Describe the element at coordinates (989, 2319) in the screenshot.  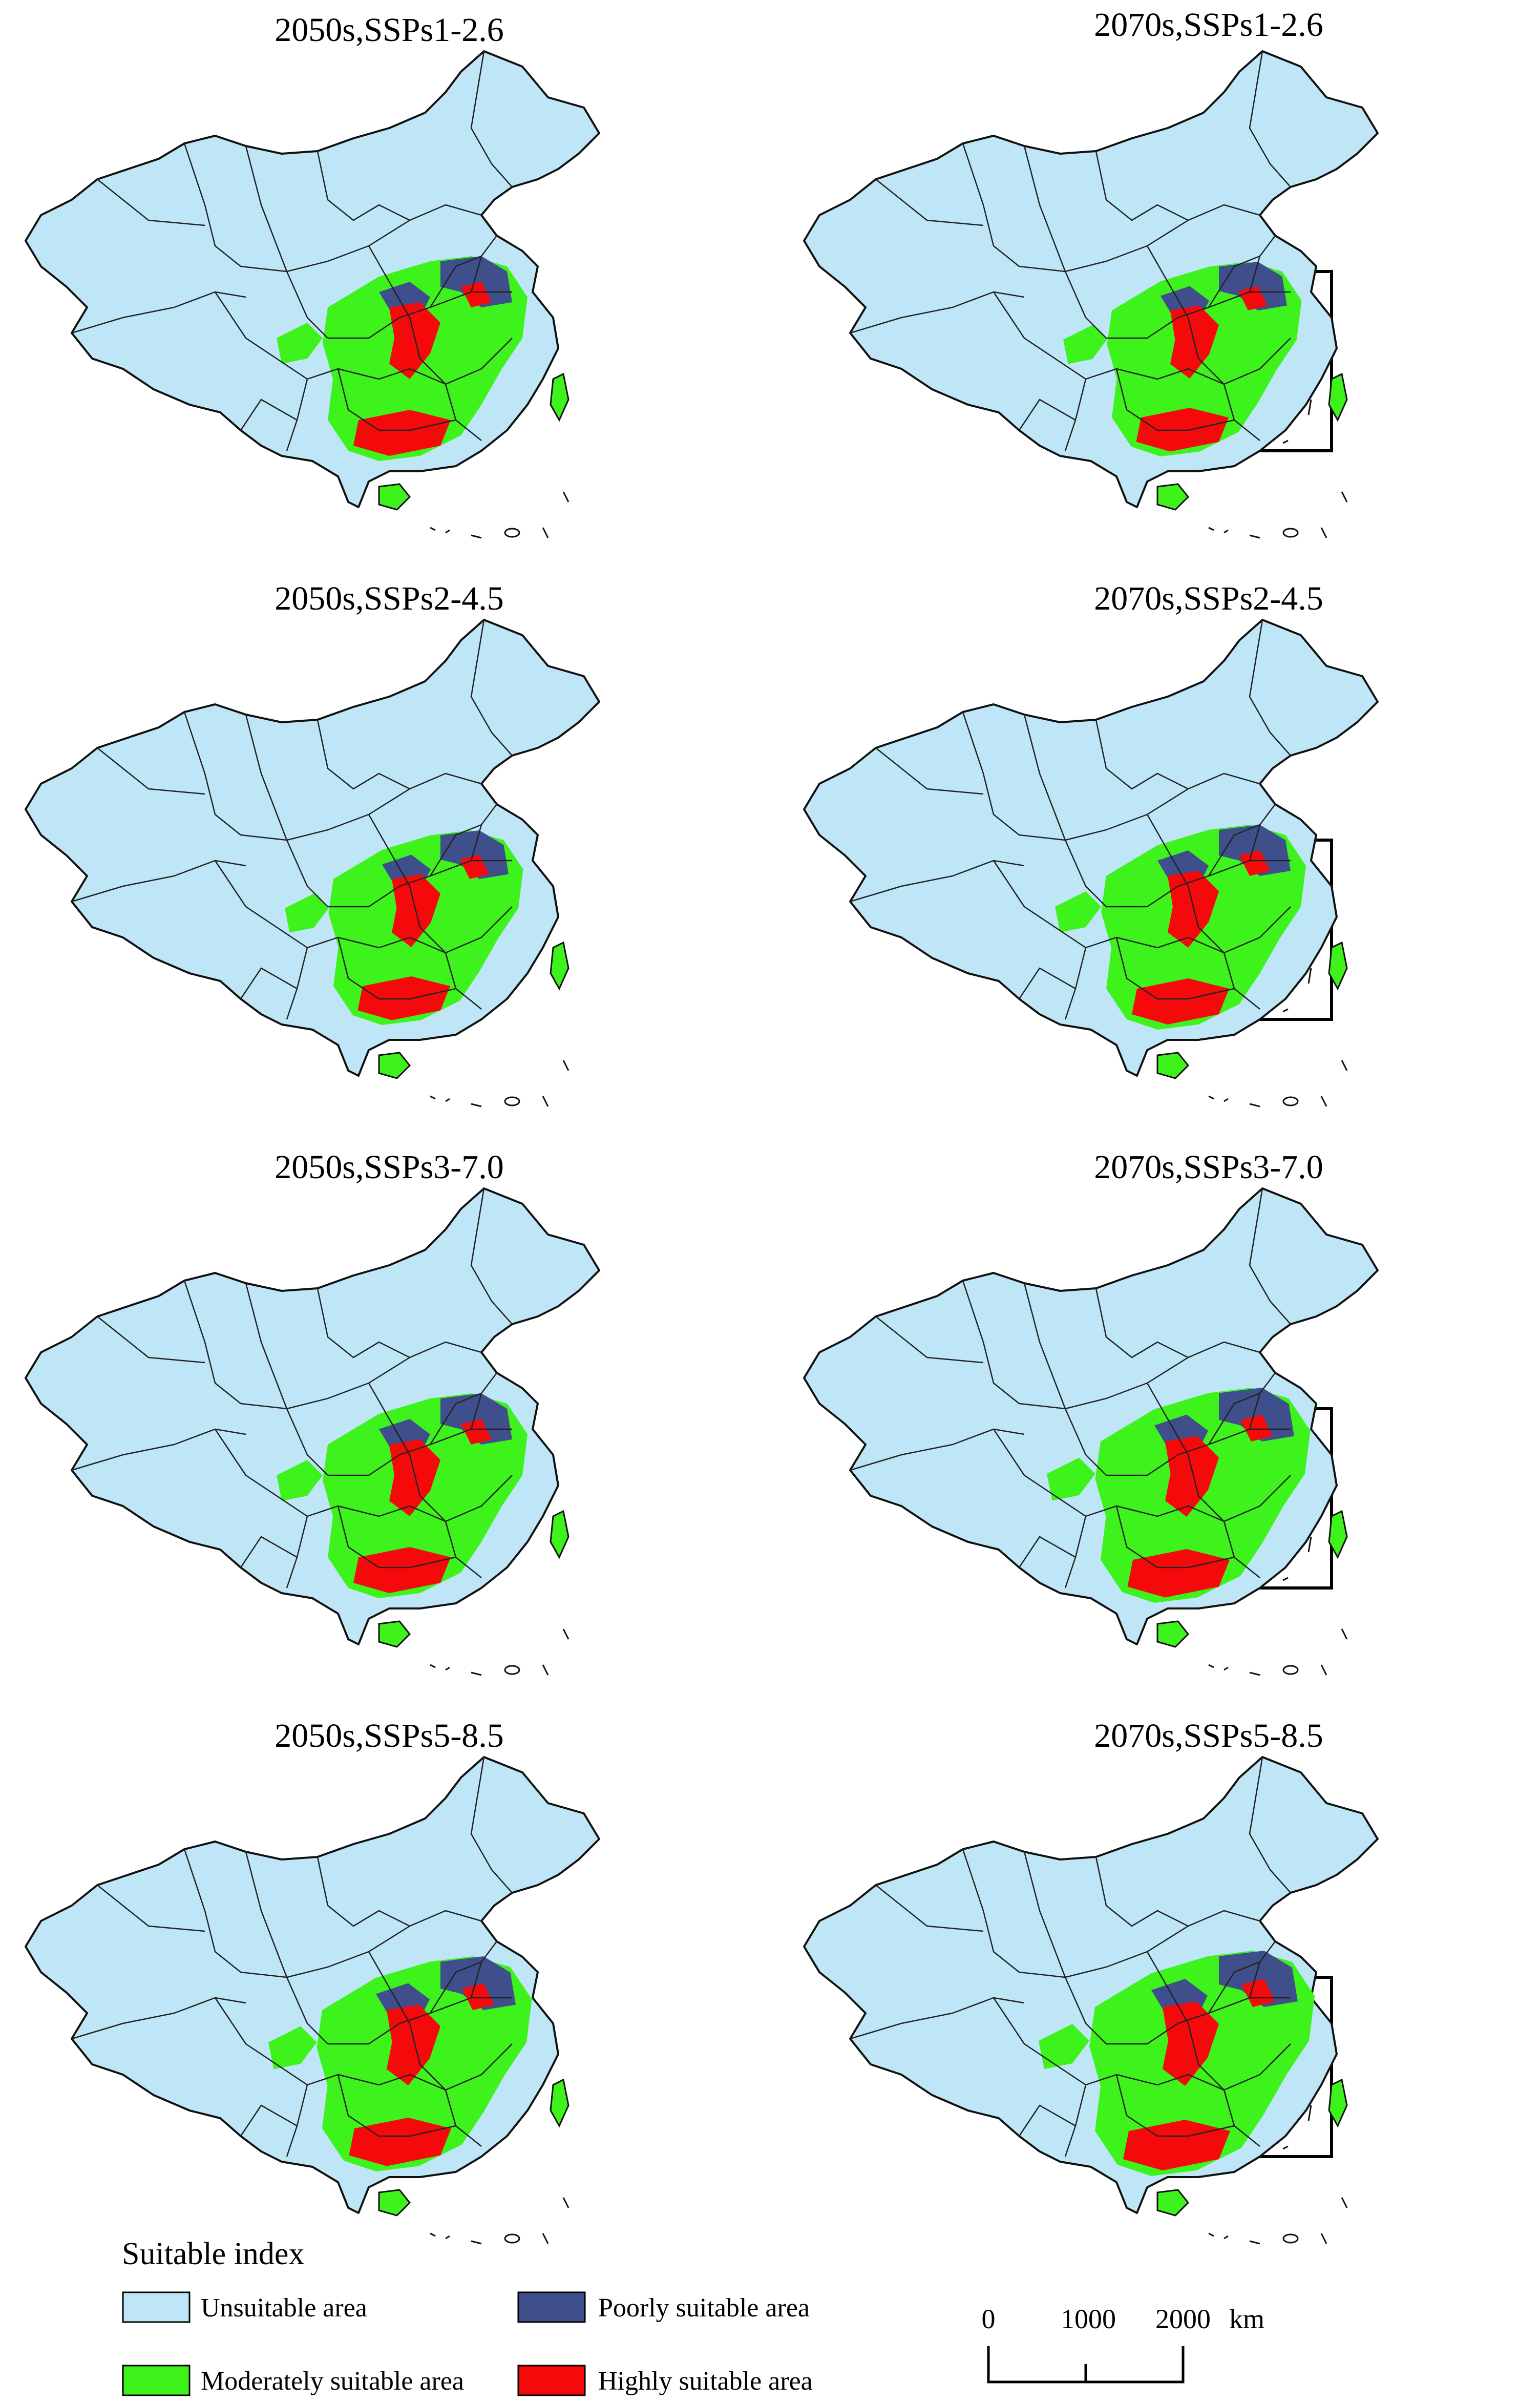
I see `scale-tick-0: 0` at that location.